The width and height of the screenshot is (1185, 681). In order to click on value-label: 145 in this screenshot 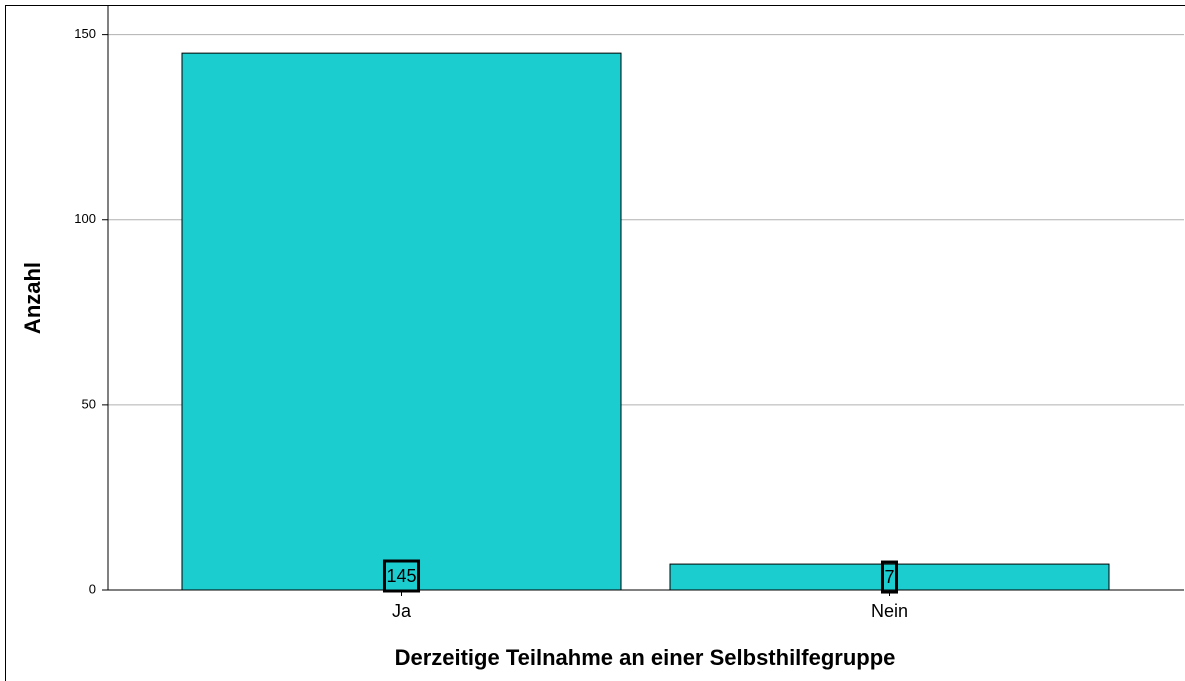, I will do `click(401, 576)`.